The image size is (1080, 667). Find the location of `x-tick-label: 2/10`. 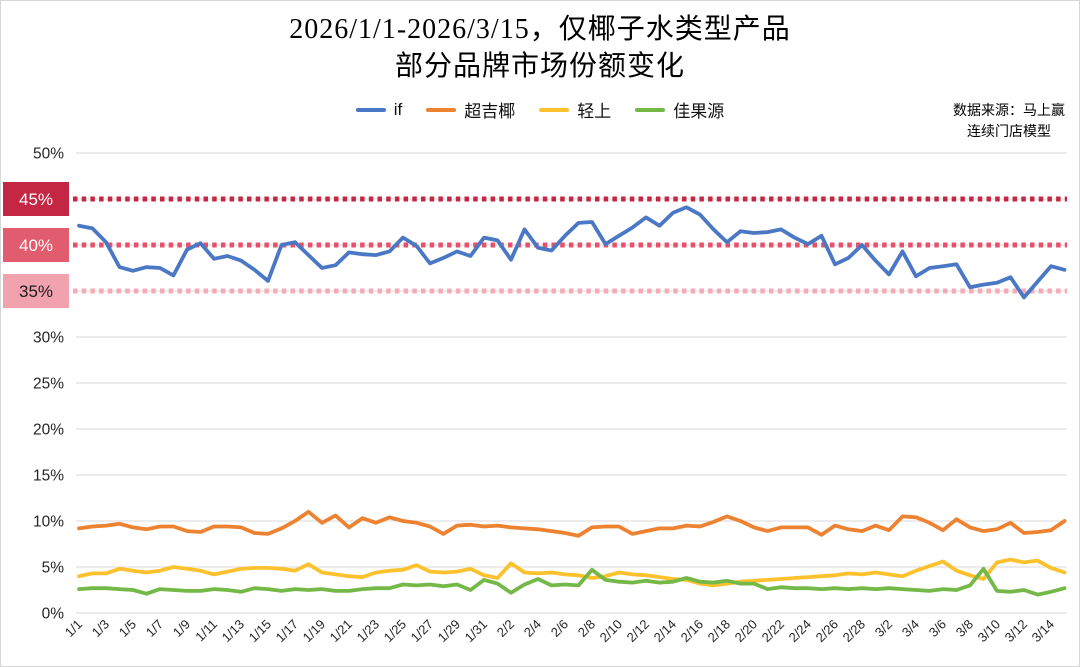

x-tick-label: 2/10 is located at coordinates (611, 631).